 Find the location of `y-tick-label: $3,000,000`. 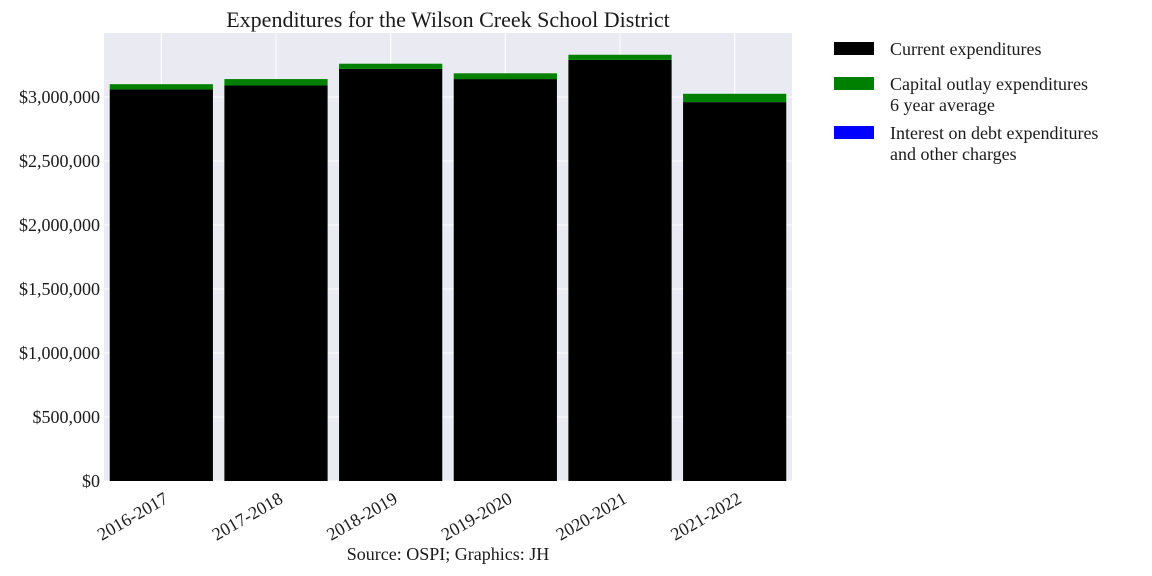

y-tick-label: $3,000,000 is located at coordinates (59, 97).